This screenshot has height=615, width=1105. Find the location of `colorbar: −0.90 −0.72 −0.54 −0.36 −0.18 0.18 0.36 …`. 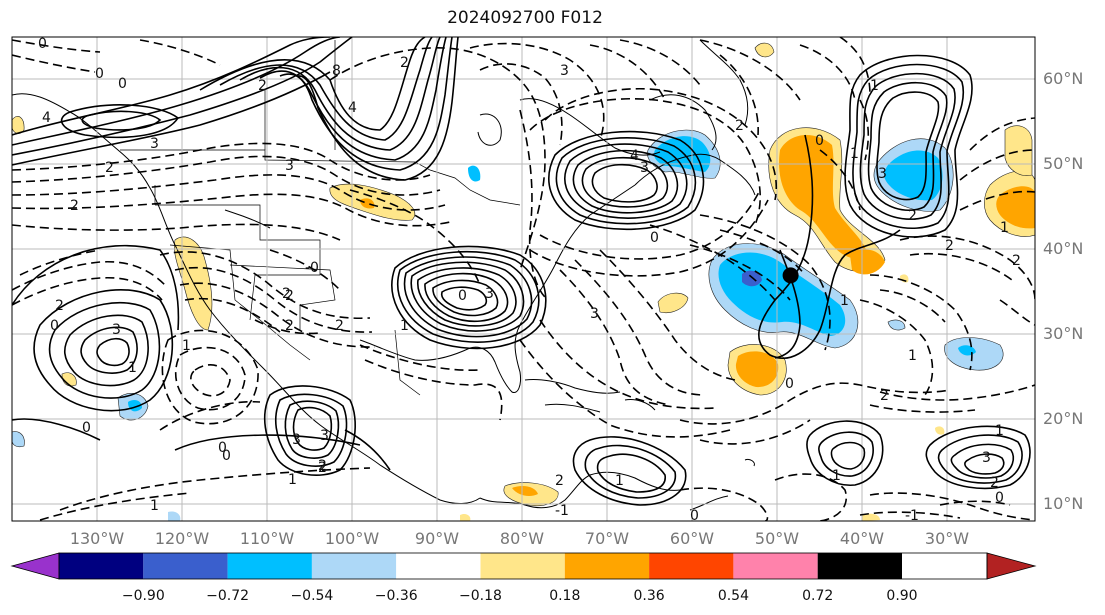

colorbar: −0.90 −0.72 −0.54 −0.36 −0.18 0.18 0.36 … is located at coordinates (523, 578).